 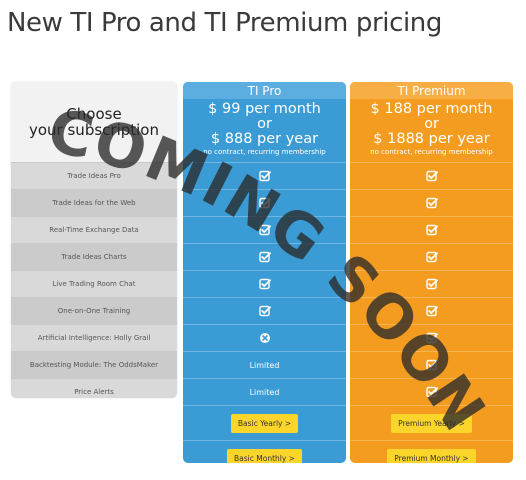 I want to click on plan-premium-name: TI Premium, so click(x=431, y=90).